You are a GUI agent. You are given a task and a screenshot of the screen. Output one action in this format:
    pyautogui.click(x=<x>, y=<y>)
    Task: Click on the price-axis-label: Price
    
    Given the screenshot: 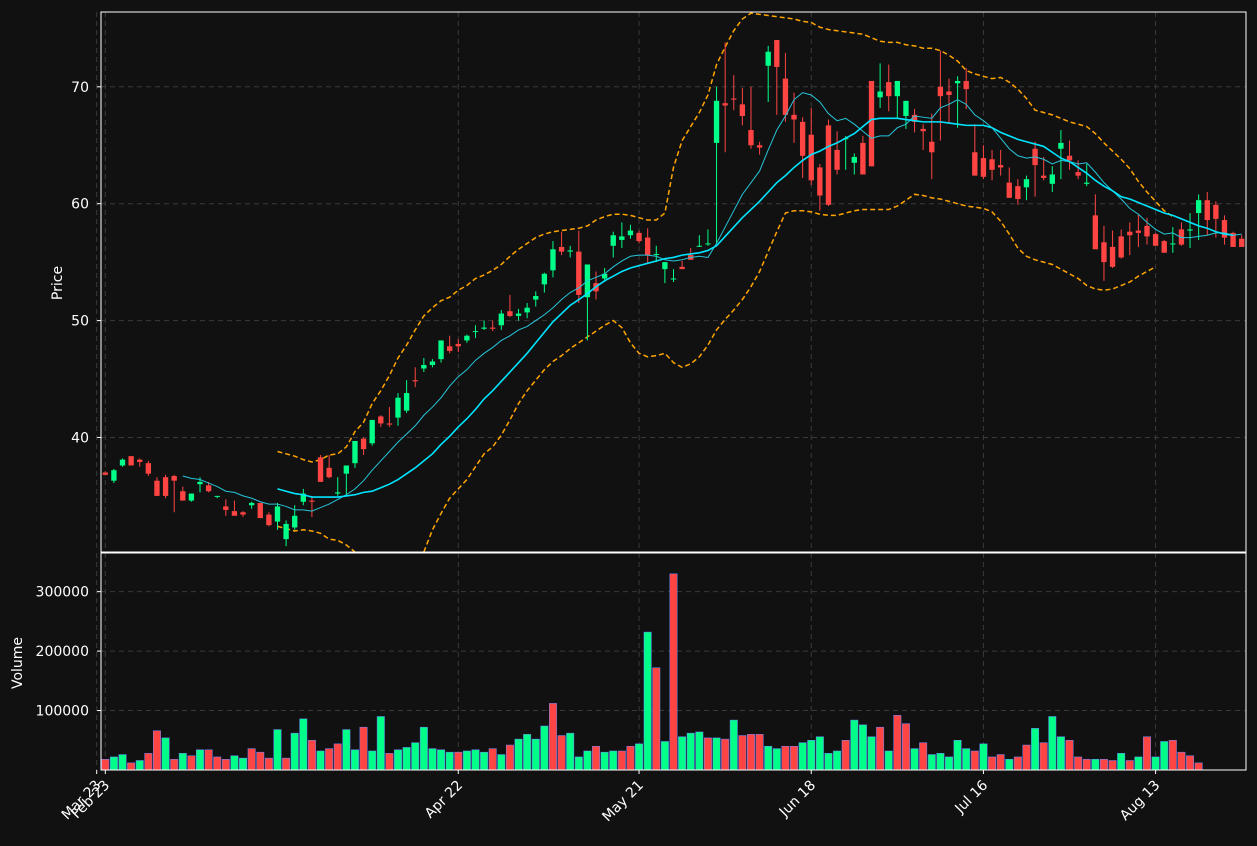 What is the action you would take?
    pyautogui.click(x=58, y=283)
    